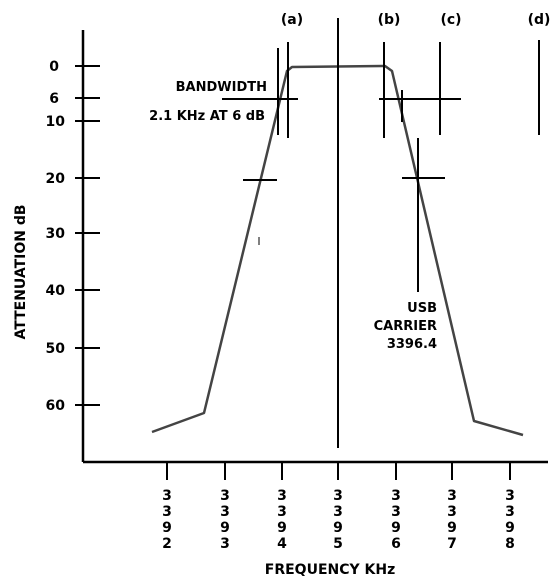 The height and width of the screenshot is (580, 554). Describe the element at coordinates (292, 20) in the screenshot. I see `marker-label-a: (a)` at that location.